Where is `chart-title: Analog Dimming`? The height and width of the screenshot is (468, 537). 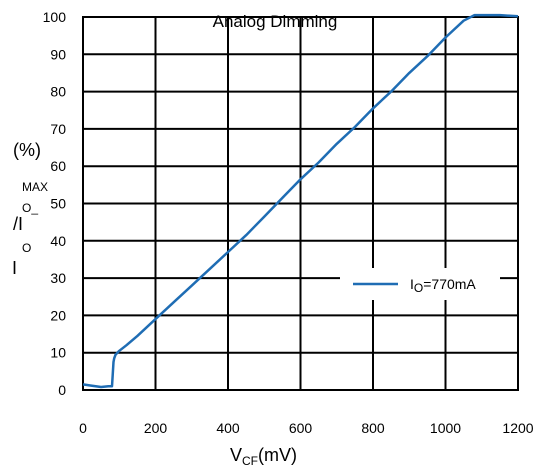
chart-title: Analog Dimming is located at coordinates (275, 21).